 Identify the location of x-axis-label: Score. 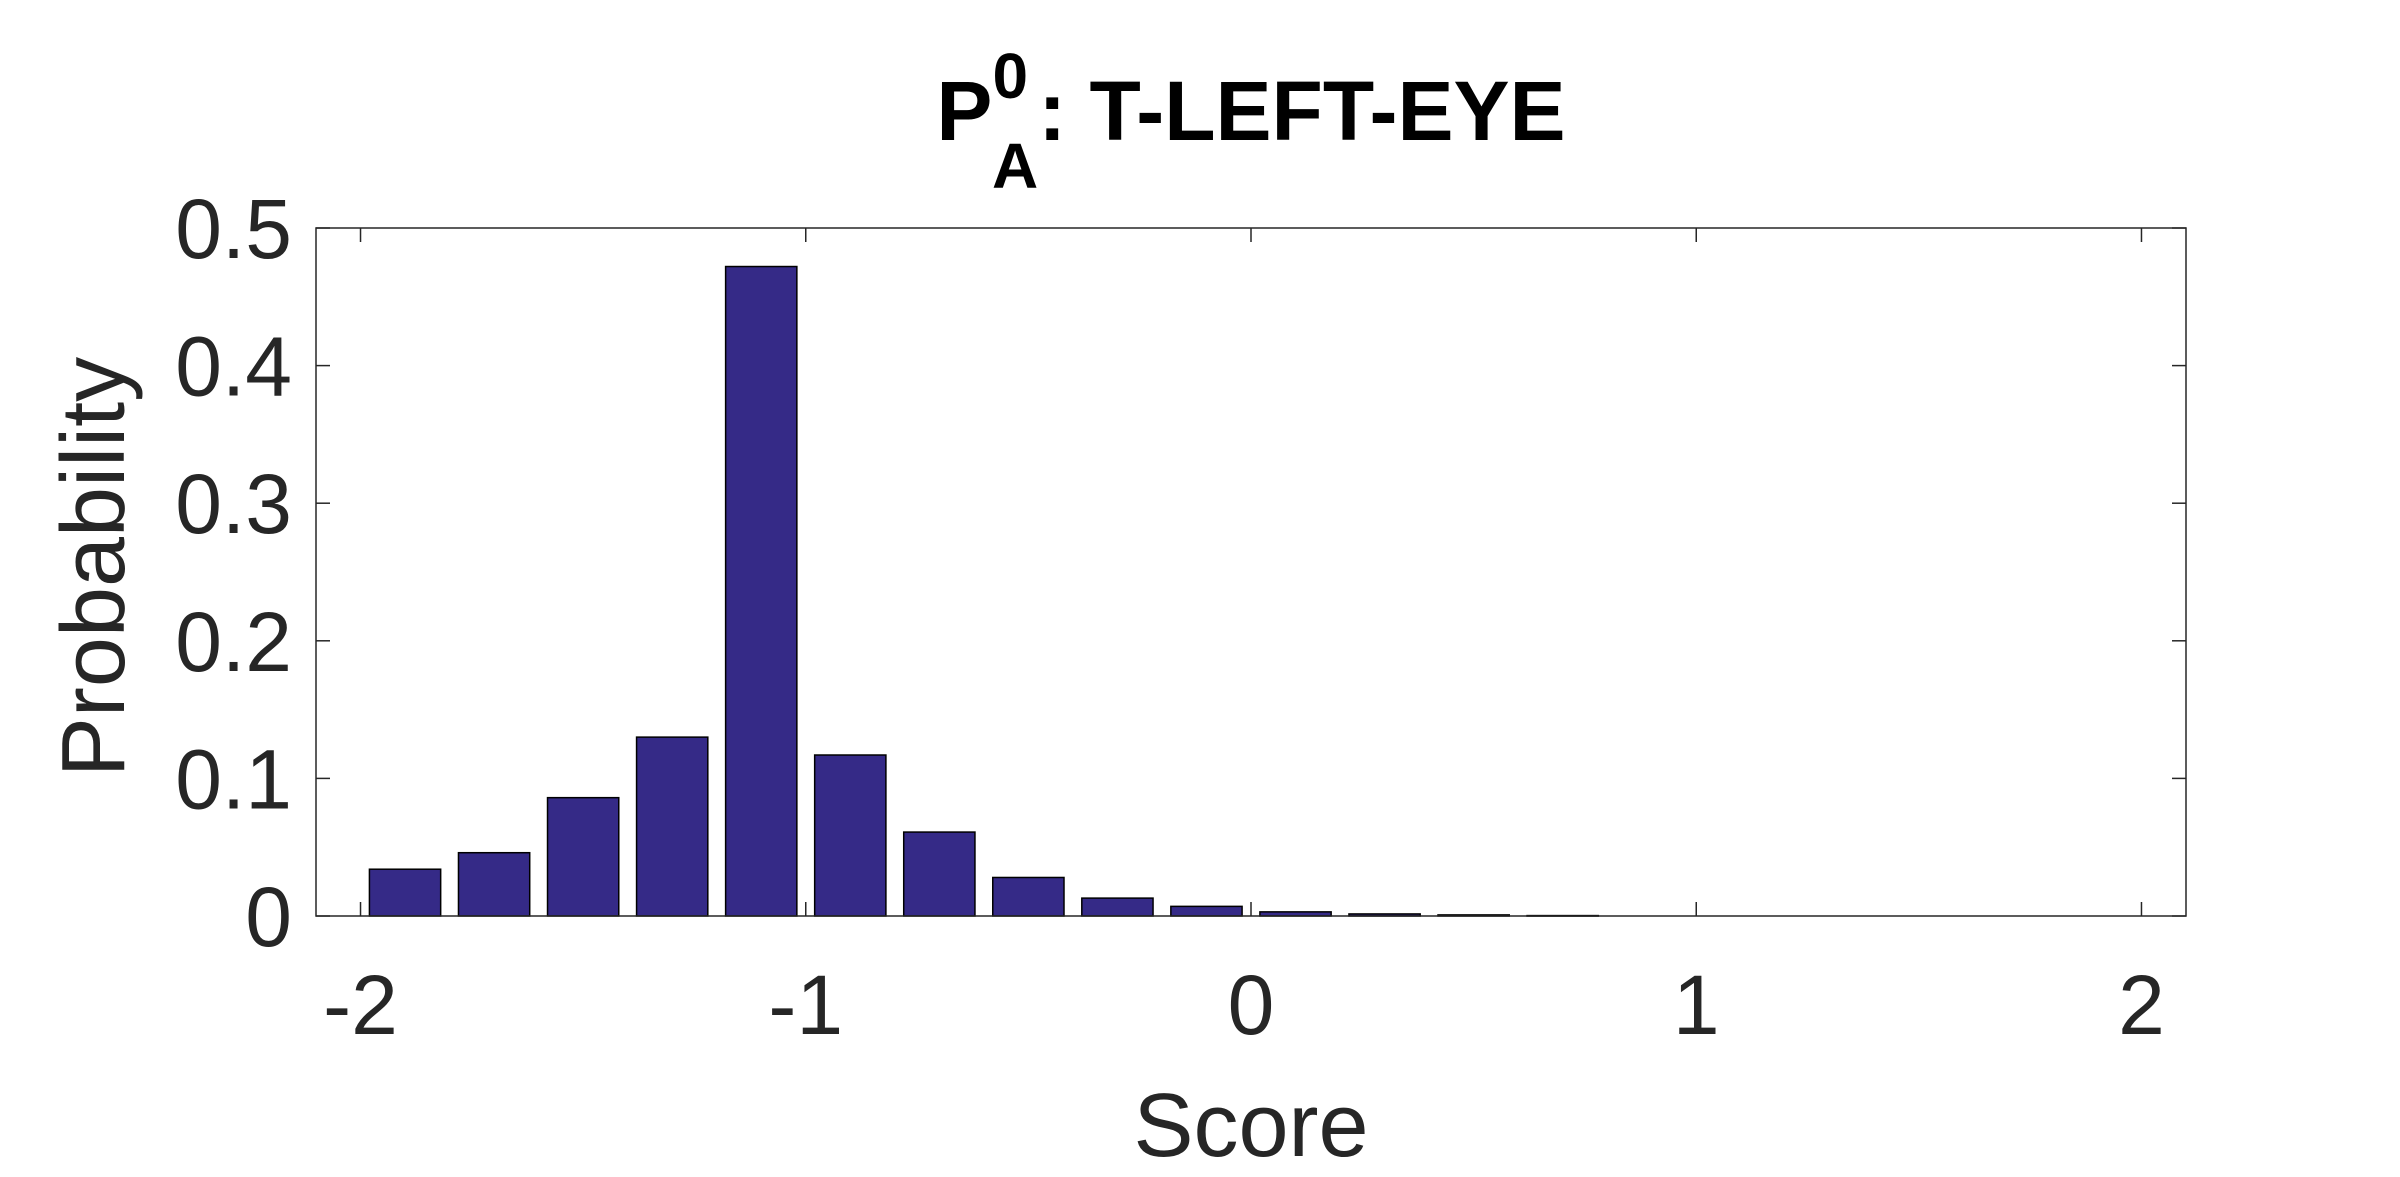
(1250, 1124).